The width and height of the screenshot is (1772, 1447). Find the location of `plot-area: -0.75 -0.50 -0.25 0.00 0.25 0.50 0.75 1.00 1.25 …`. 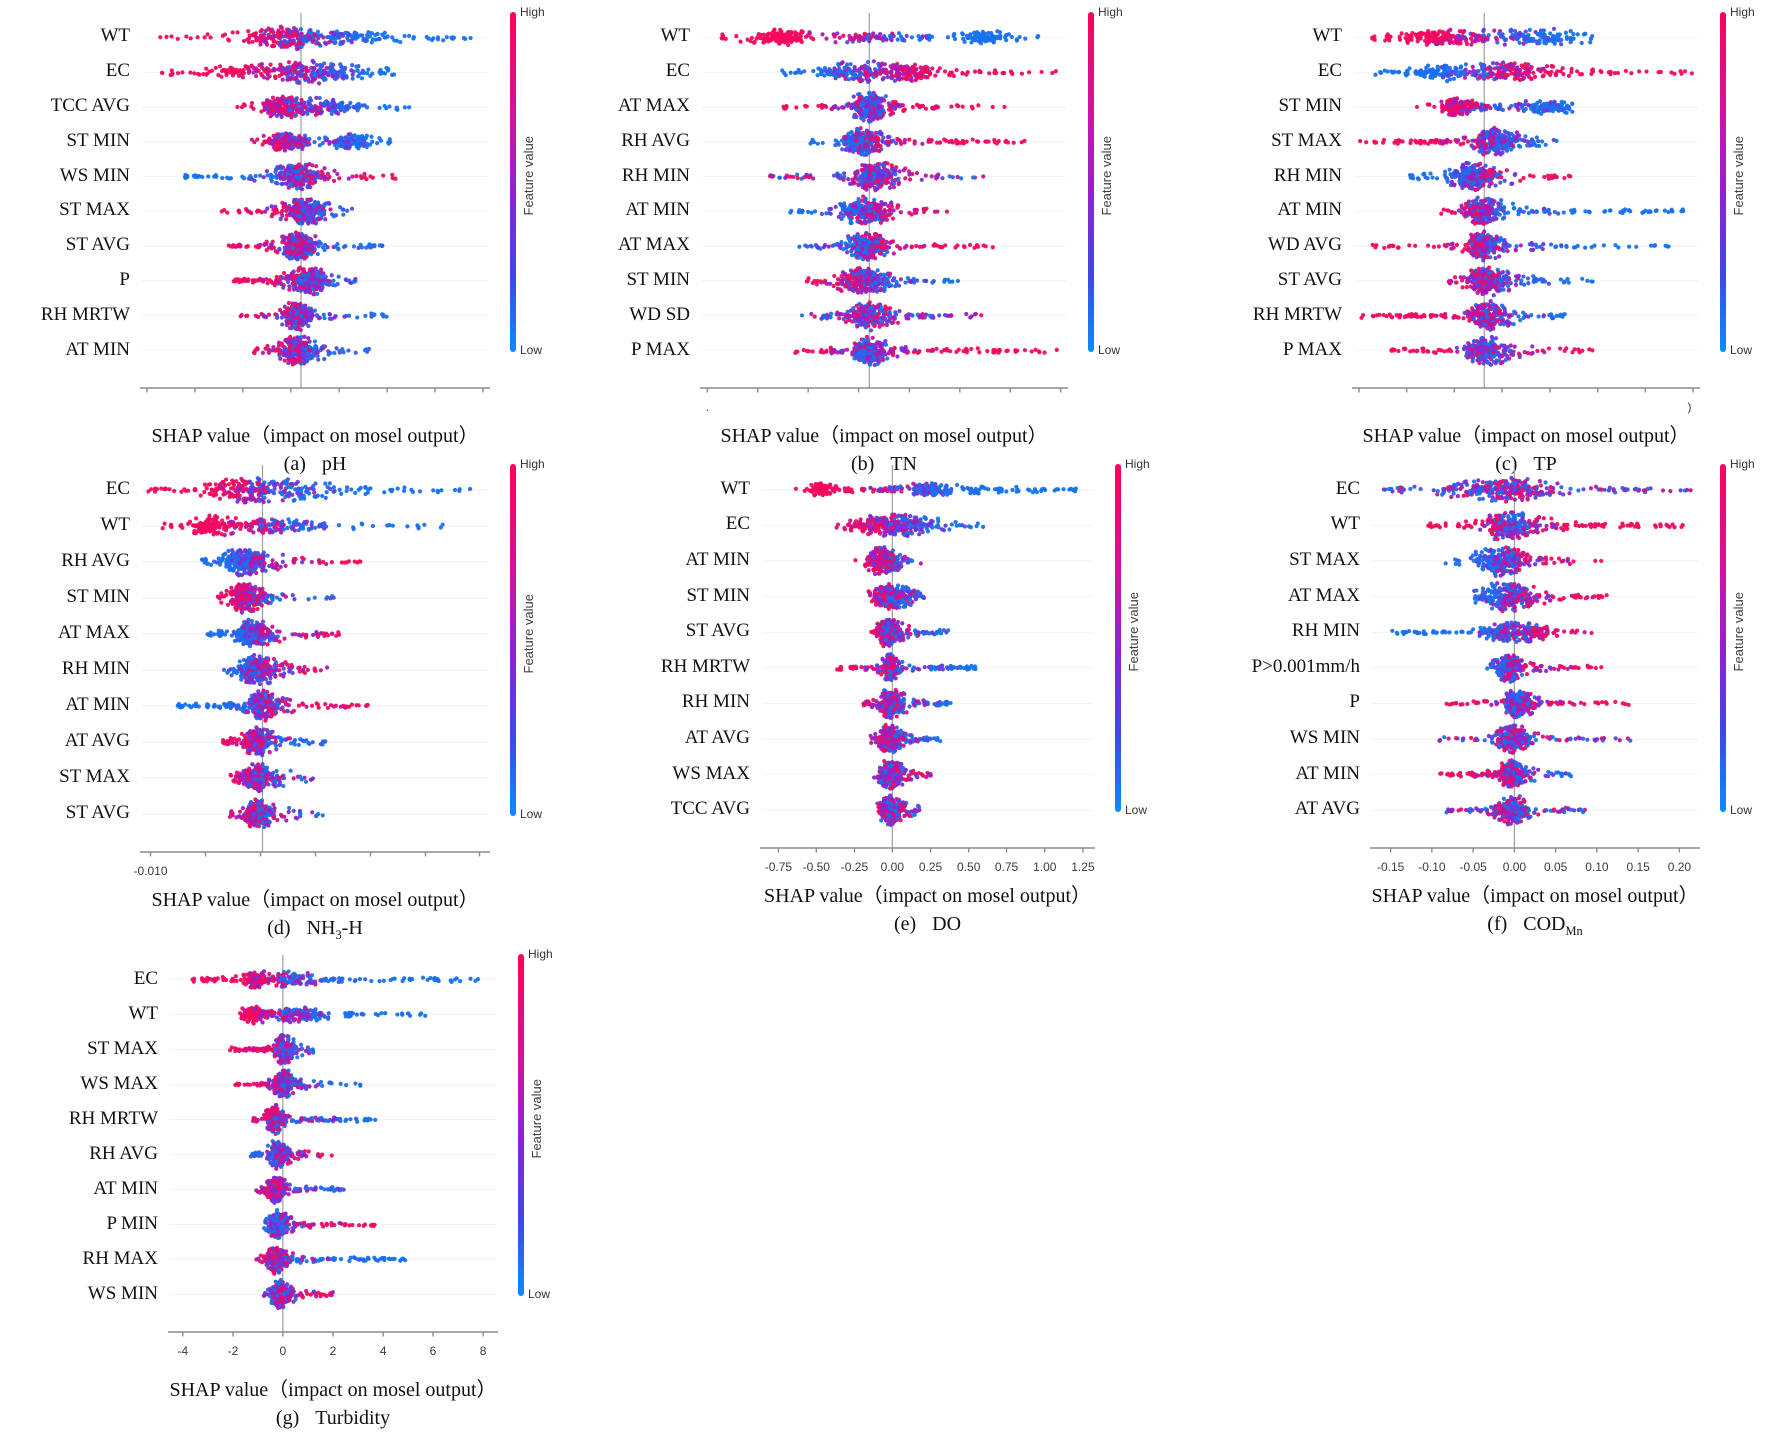

plot-area: -0.75 -0.50 -0.25 0.00 0.25 0.50 0.75 1.00 1.25 … is located at coordinates (927, 699).